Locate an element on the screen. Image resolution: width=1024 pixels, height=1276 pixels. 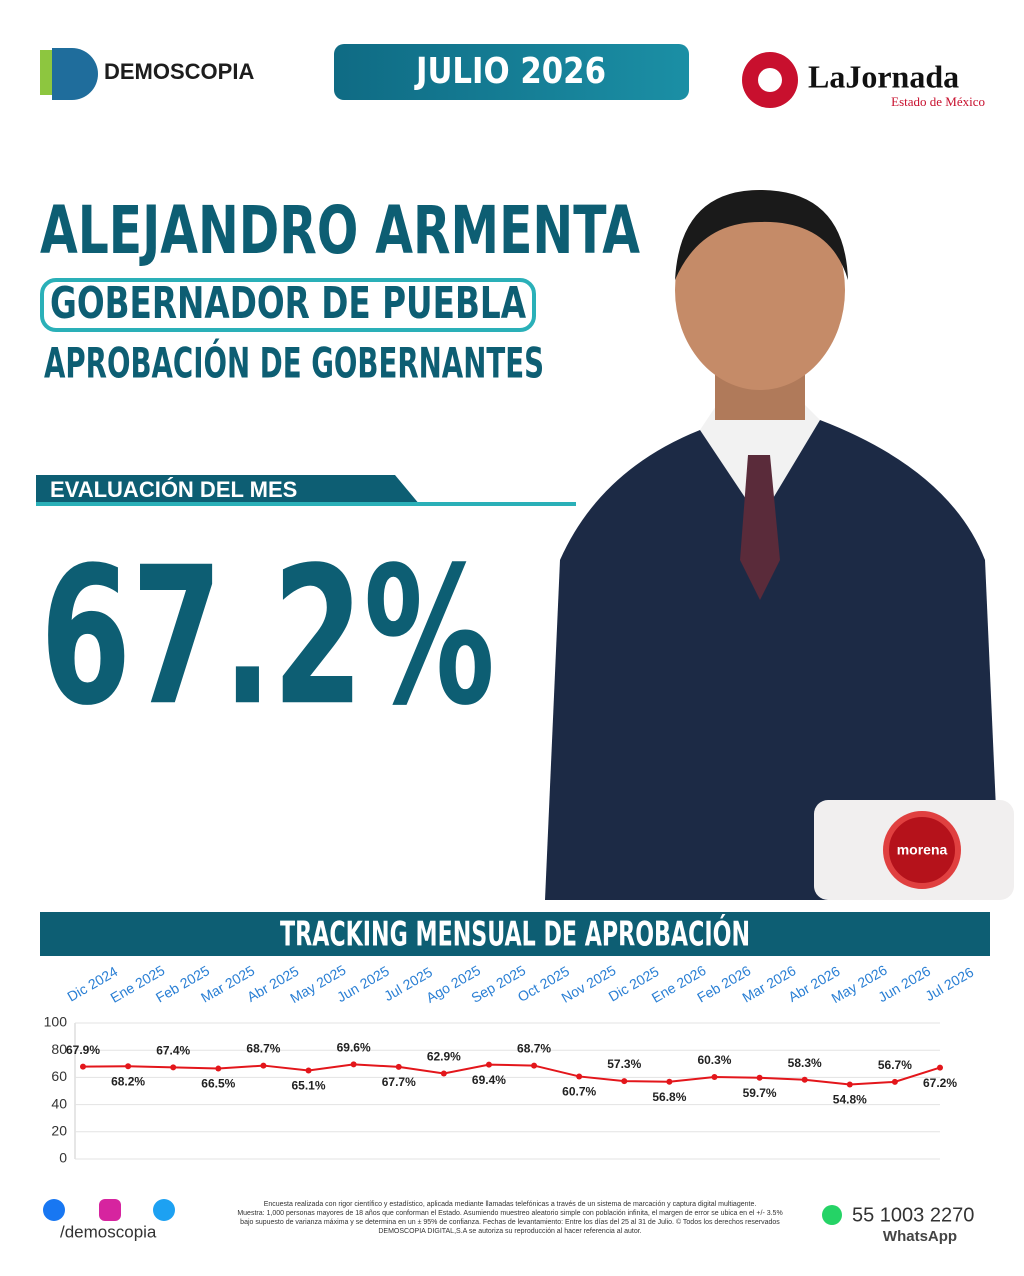
value-label: 56.7% is located at coordinates (895, 1065).